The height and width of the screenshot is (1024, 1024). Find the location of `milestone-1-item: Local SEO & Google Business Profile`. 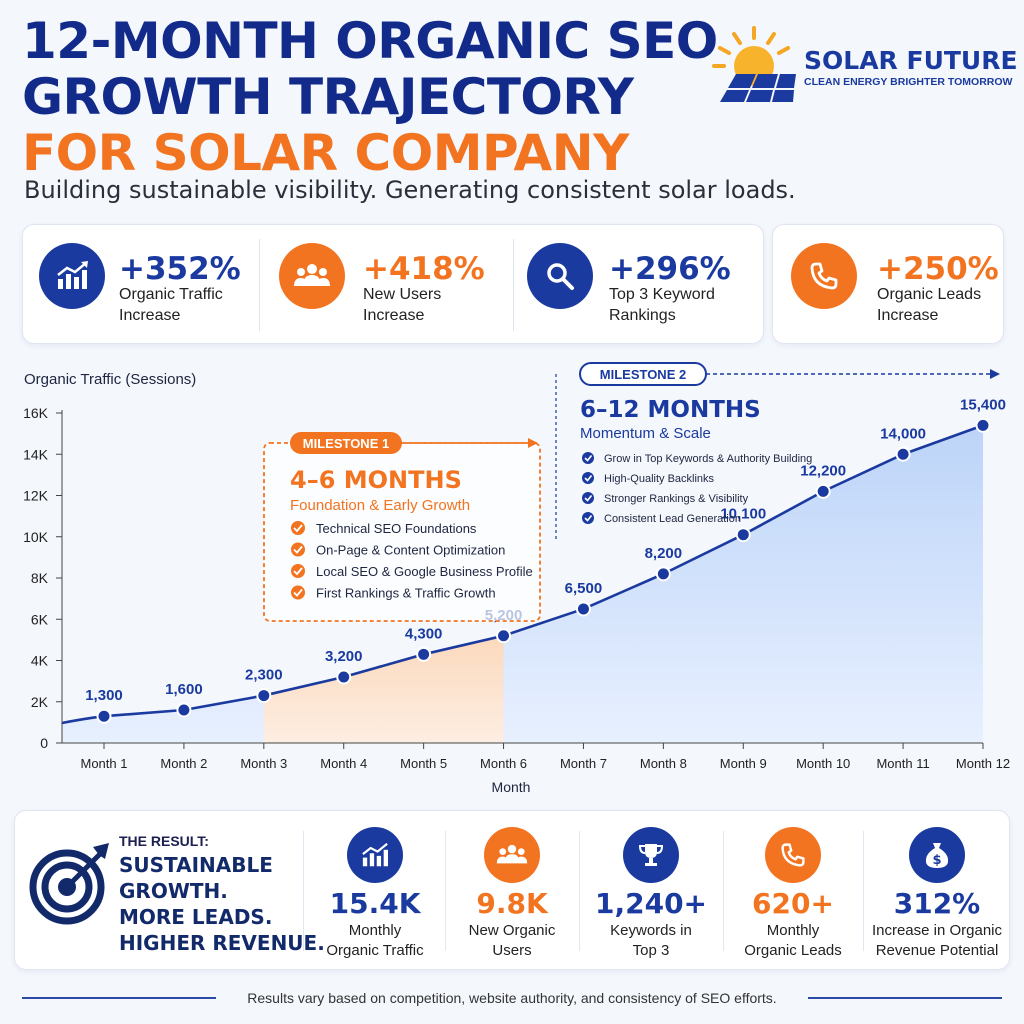

milestone-1-item: Local SEO & Google Business Profile is located at coordinates (424, 571).